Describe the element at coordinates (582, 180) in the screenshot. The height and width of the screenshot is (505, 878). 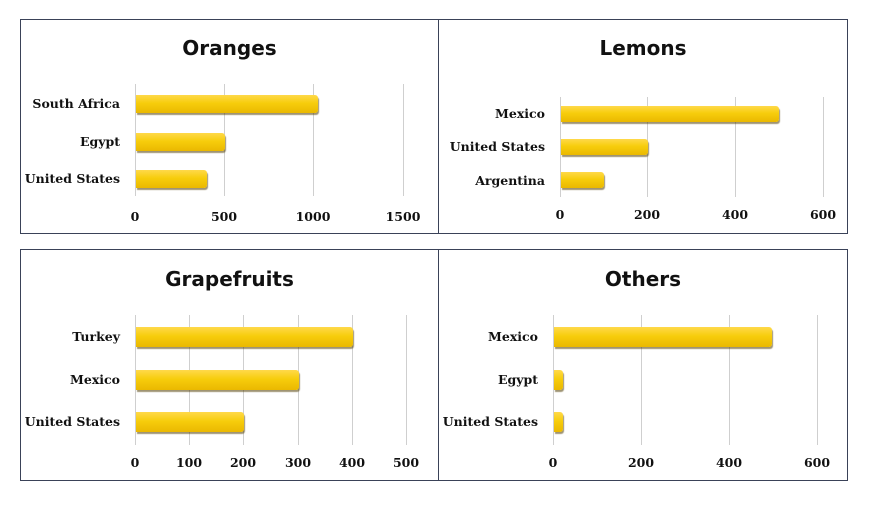
I see `bar-argentina` at that location.